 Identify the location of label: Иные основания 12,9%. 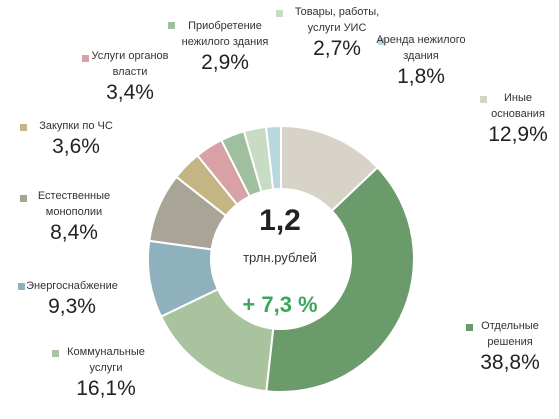
(518, 119).